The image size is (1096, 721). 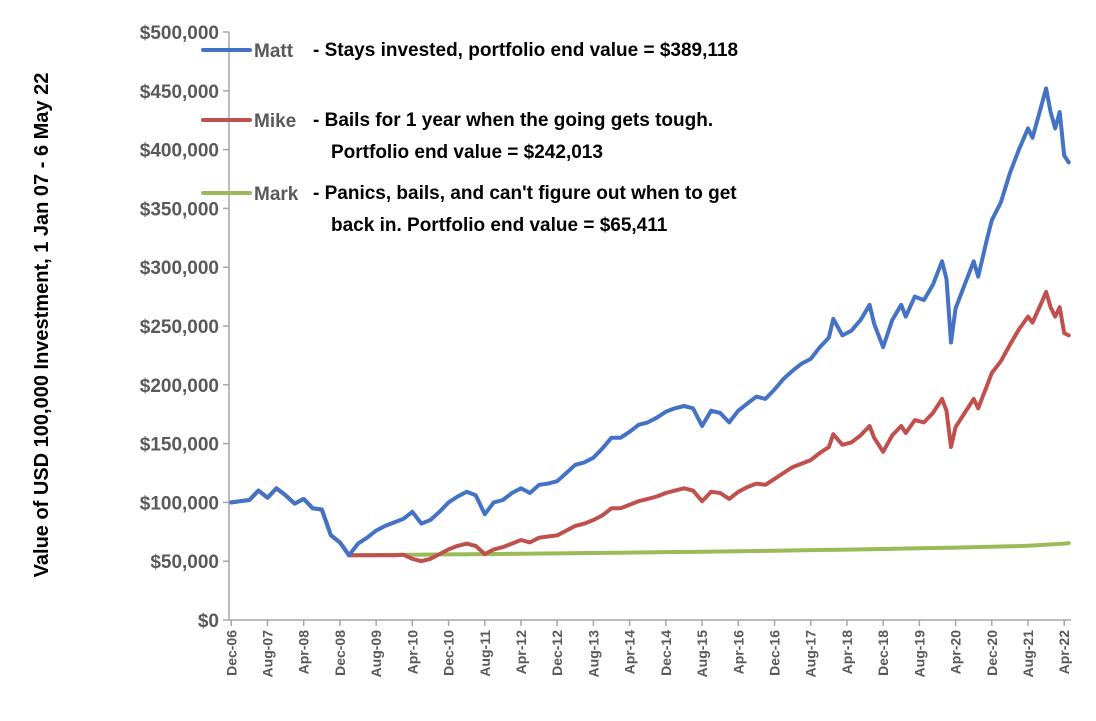 What do you see at coordinates (499, 225) in the screenshot?
I see `legend-description-mark: back in. Portfolio end value = $65,411` at bounding box center [499, 225].